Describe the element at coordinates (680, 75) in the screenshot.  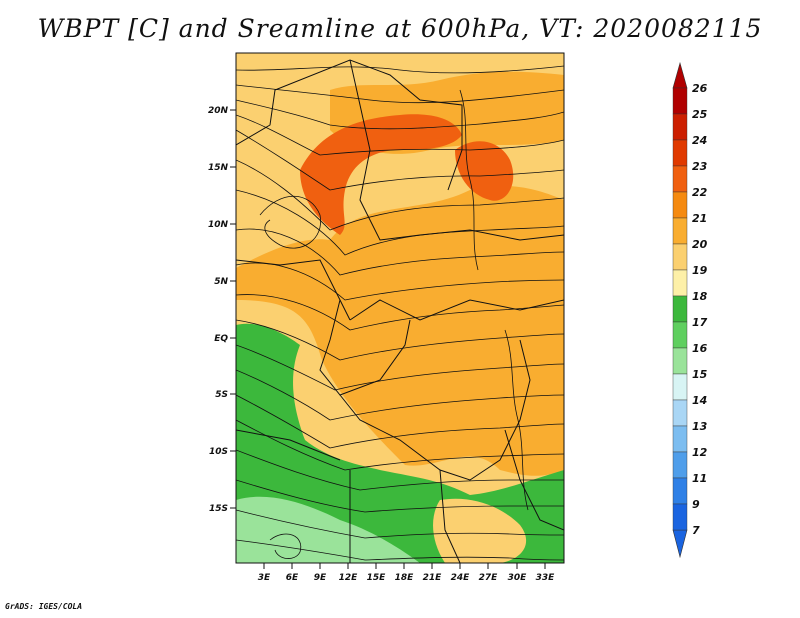
I see `colorbar-top-arrow` at that location.